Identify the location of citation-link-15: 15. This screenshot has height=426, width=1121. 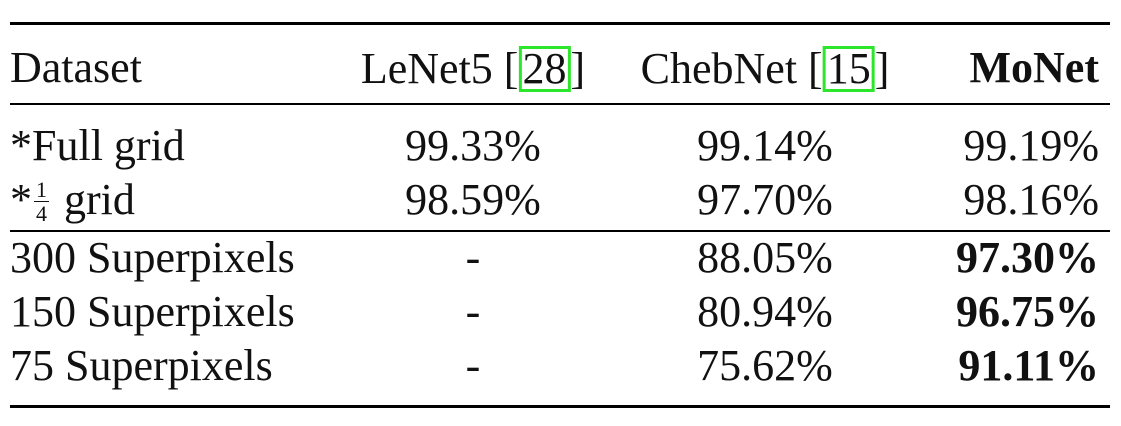
(848, 69).